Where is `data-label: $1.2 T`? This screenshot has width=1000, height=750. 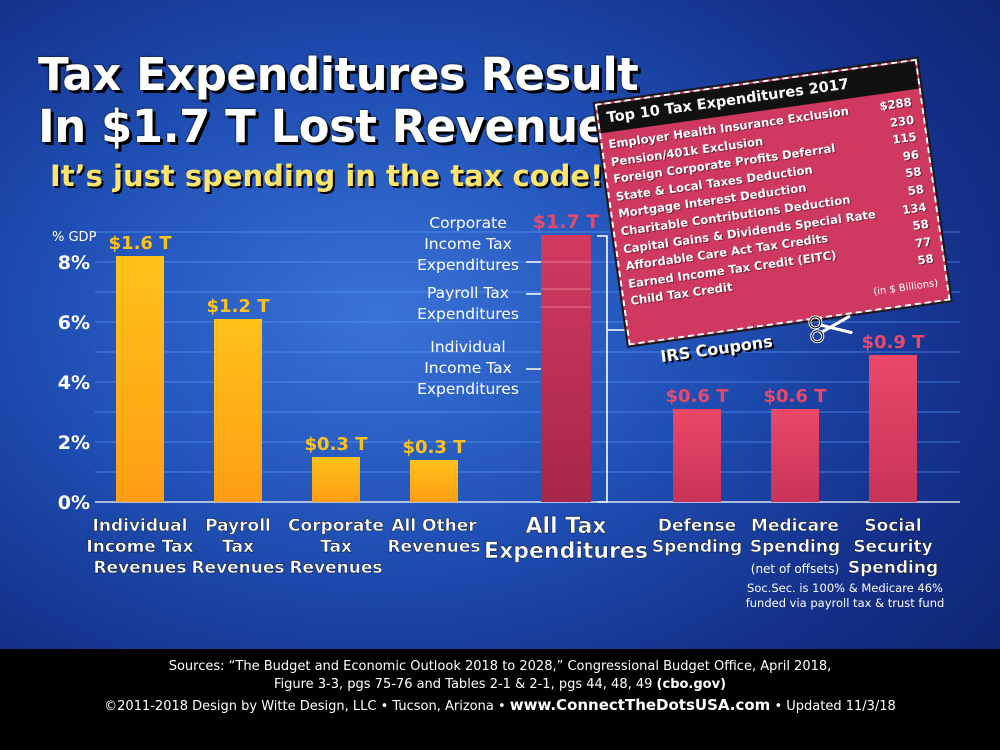
data-label: $1.2 T is located at coordinates (239, 306).